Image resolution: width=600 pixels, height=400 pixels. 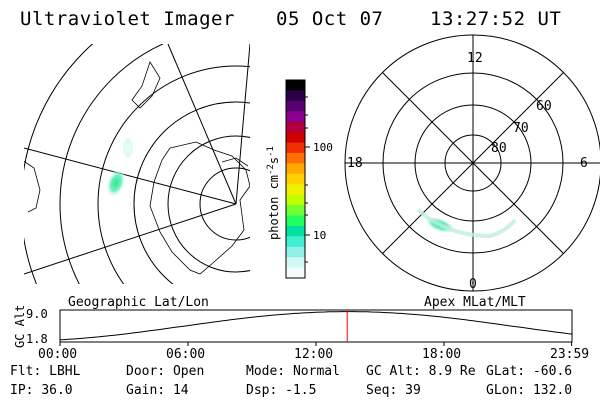 What do you see at coordinates (307, 179) in the screenshot?
I see `colorbar-ticks` at bounding box center [307, 179].